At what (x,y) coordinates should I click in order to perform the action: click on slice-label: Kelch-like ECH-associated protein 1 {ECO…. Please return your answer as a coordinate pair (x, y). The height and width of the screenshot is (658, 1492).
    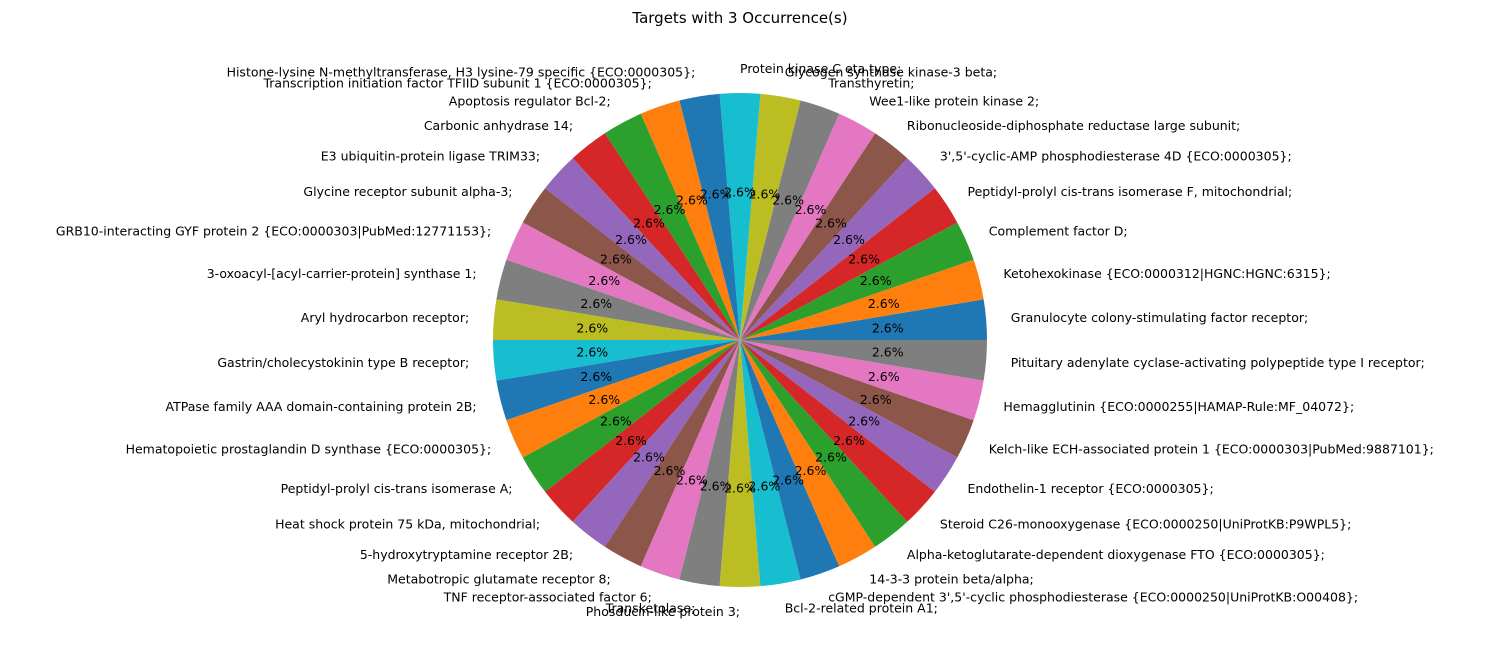
    Looking at the image, I should click on (1211, 449).